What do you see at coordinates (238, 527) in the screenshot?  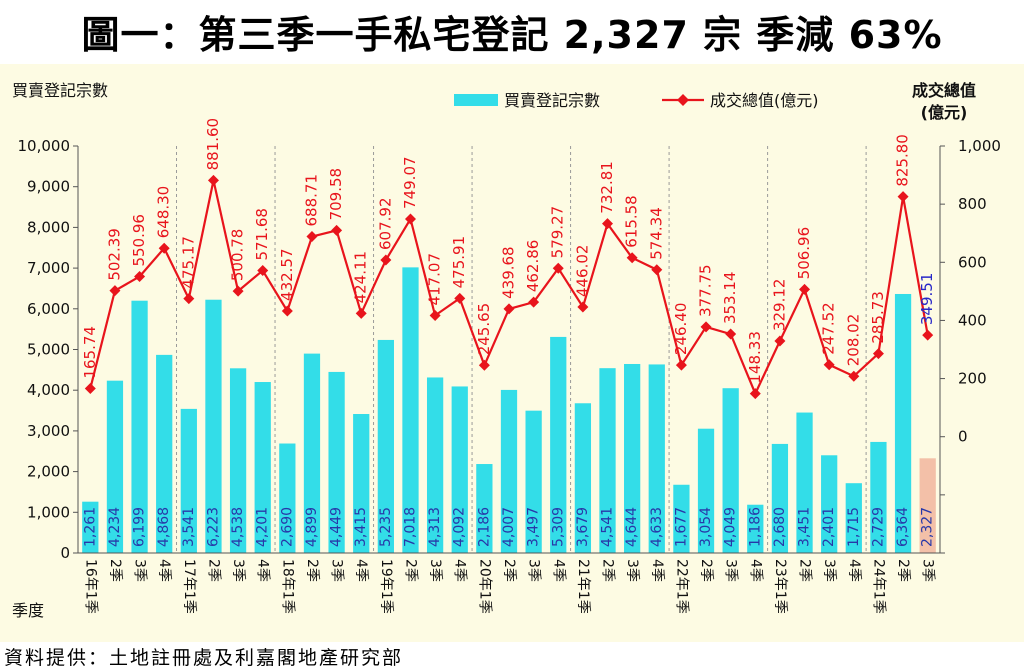 I see `bar-value-label: 4,538` at bounding box center [238, 527].